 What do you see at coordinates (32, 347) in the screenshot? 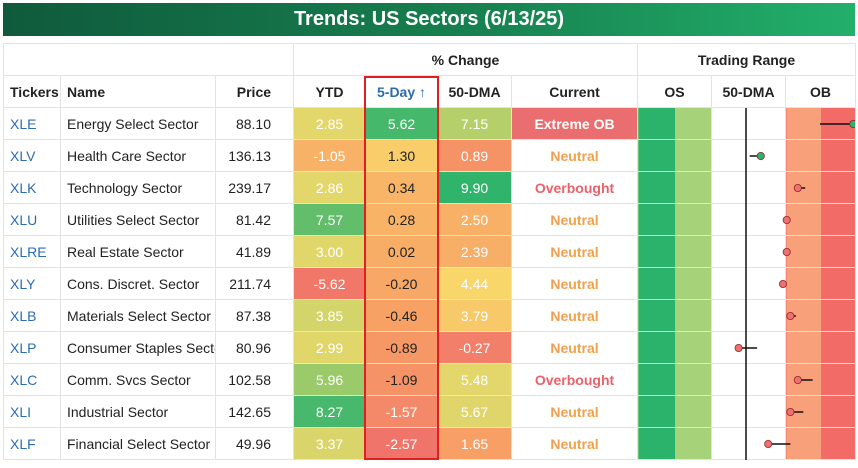
I see `ticker-link: XLP` at bounding box center [32, 347].